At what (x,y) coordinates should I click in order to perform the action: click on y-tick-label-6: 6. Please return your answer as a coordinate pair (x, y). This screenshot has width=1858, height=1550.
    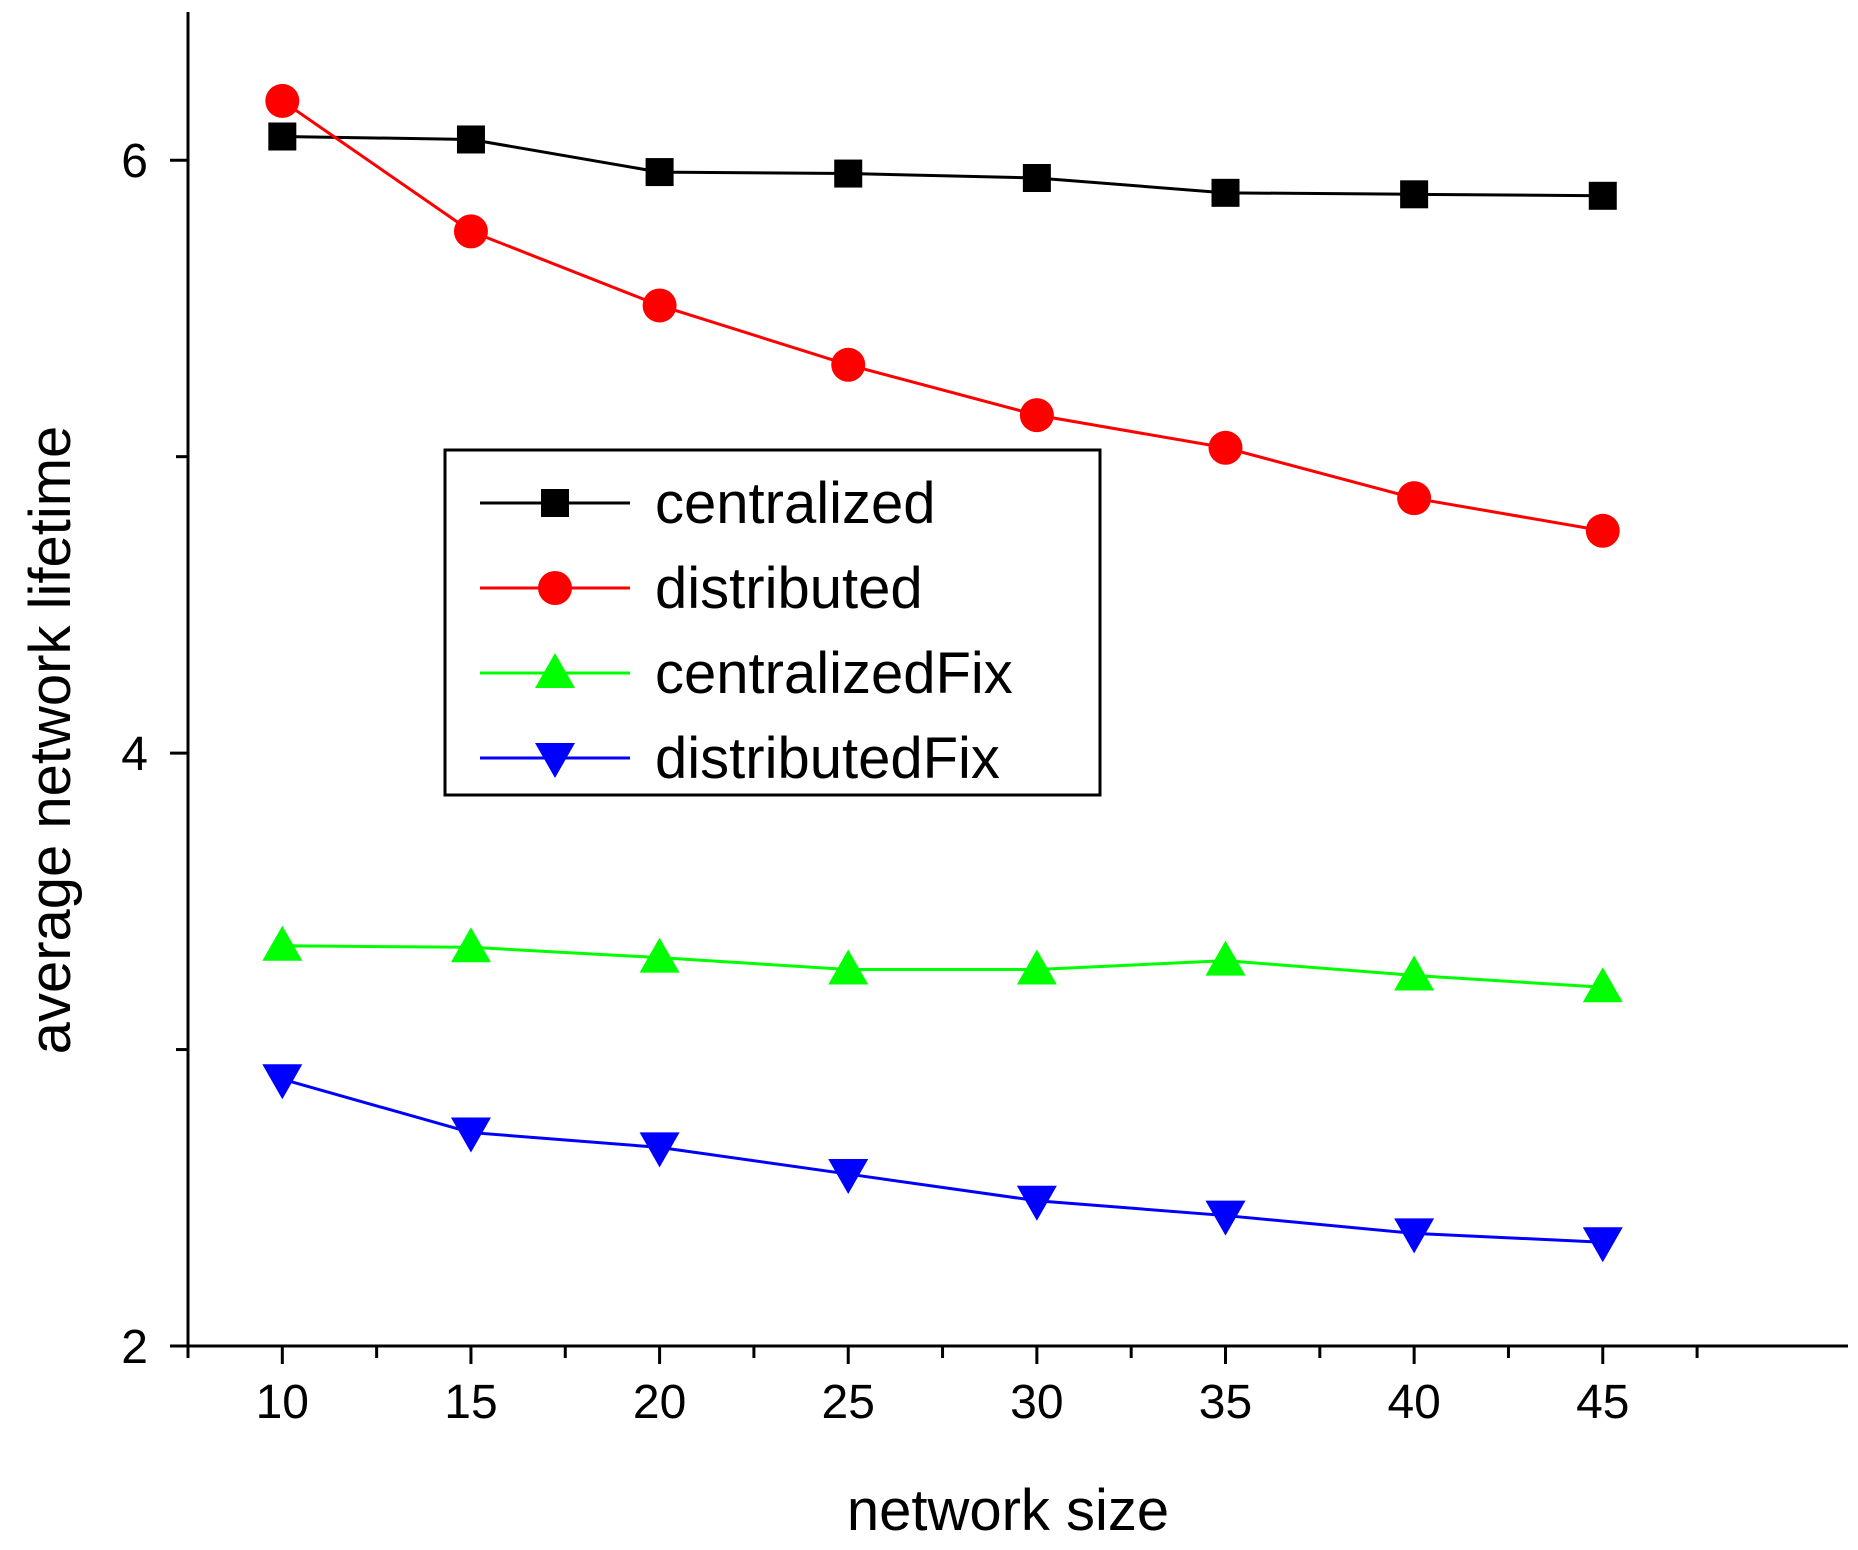
    Looking at the image, I should click on (134, 161).